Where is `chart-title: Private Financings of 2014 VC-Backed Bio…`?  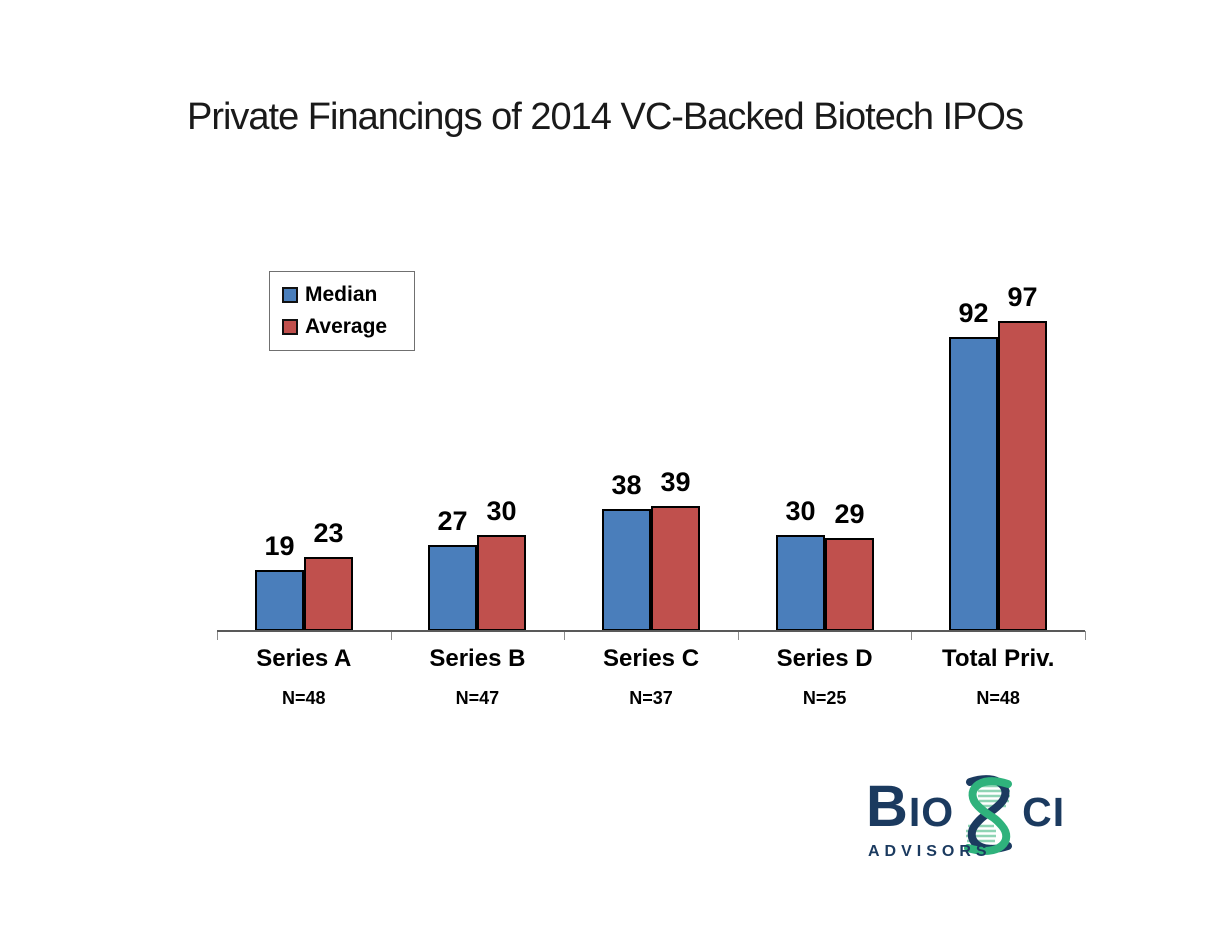
chart-title: Private Financings of 2014 VC-Backed Bio… is located at coordinates (605, 117).